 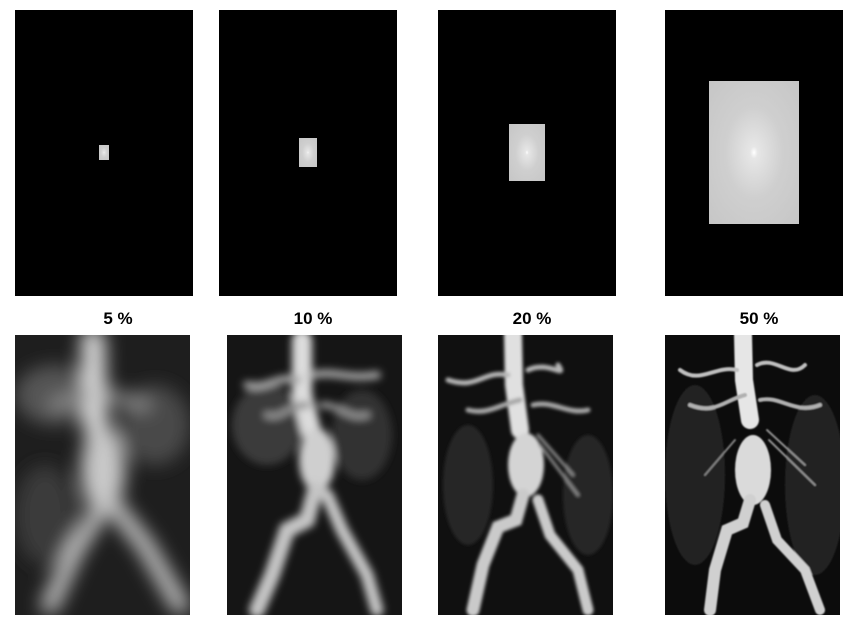 What do you see at coordinates (759, 318) in the screenshot?
I see `label-50: 50 %` at bounding box center [759, 318].